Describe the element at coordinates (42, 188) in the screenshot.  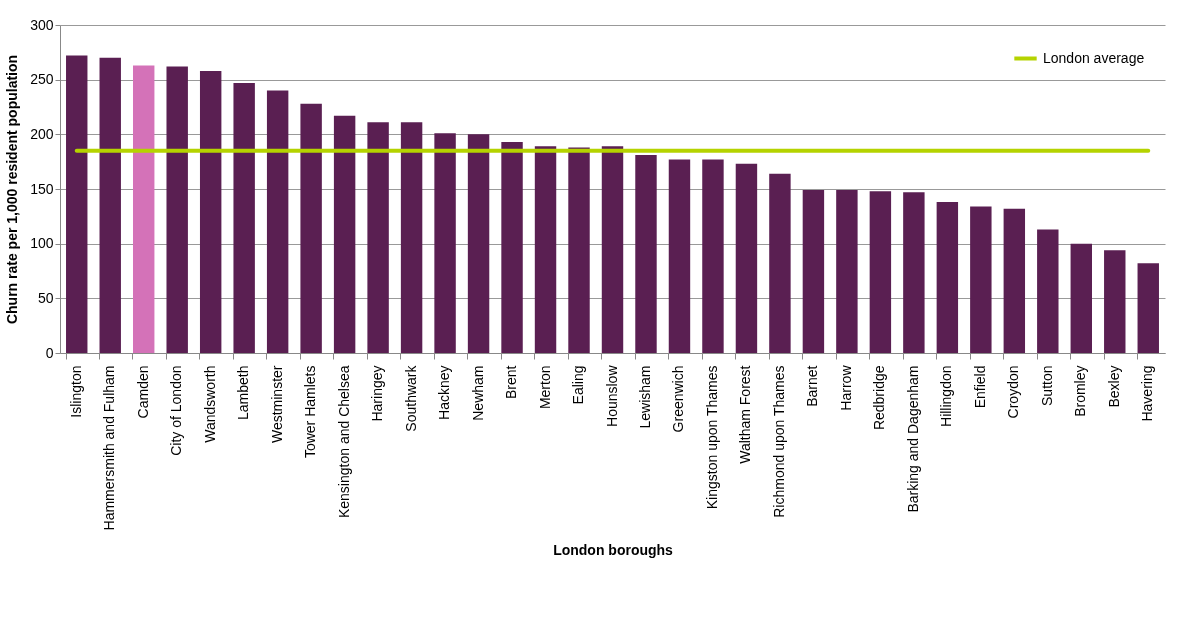
I see `y-tick-label: 150` at that location.